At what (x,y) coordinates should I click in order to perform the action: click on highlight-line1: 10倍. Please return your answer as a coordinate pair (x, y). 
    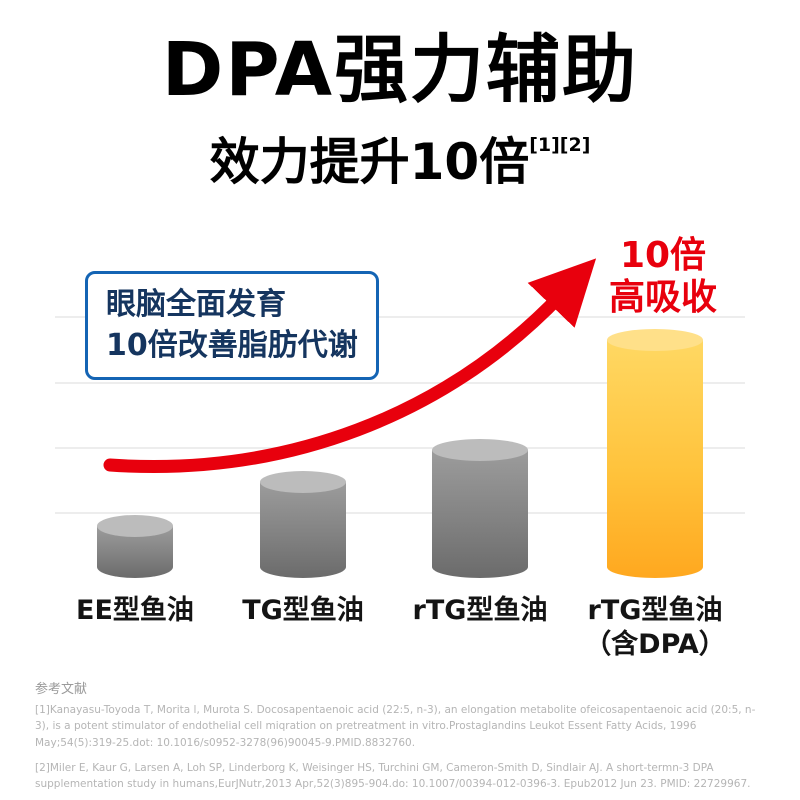
    Looking at the image, I should click on (663, 255).